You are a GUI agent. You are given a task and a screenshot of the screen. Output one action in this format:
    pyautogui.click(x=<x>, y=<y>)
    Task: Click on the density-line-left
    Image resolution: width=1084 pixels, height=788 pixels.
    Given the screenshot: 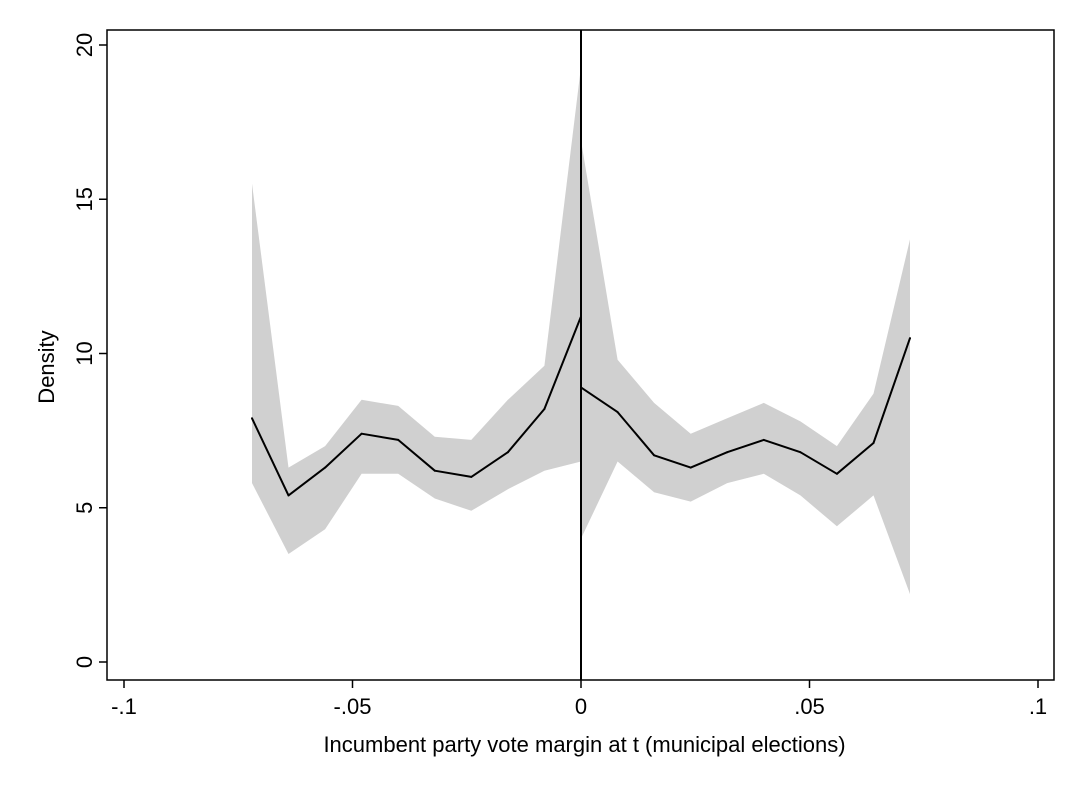 What is the action you would take?
    pyautogui.click(x=416, y=406)
    